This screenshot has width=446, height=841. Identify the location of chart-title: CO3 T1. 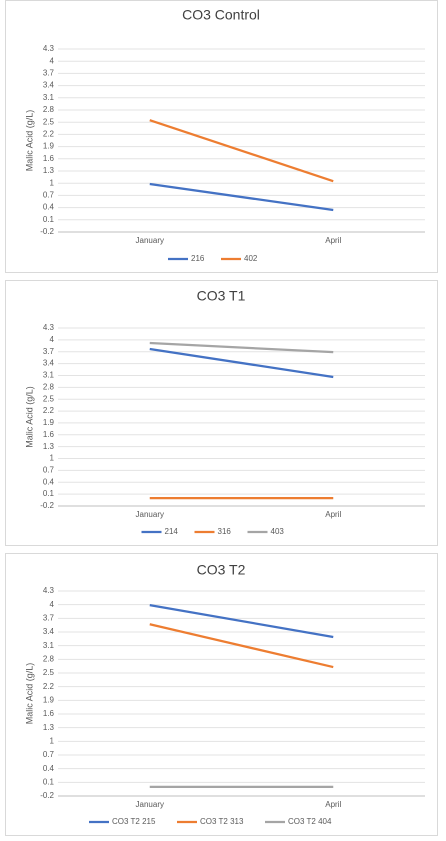
(221, 296).